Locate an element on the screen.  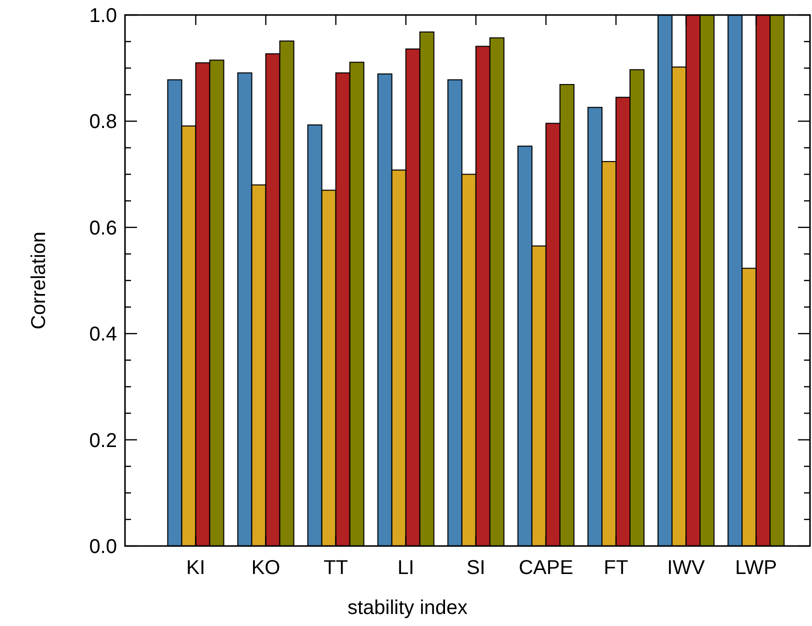
y-tick-label: 0.8 is located at coordinates (103, 122).